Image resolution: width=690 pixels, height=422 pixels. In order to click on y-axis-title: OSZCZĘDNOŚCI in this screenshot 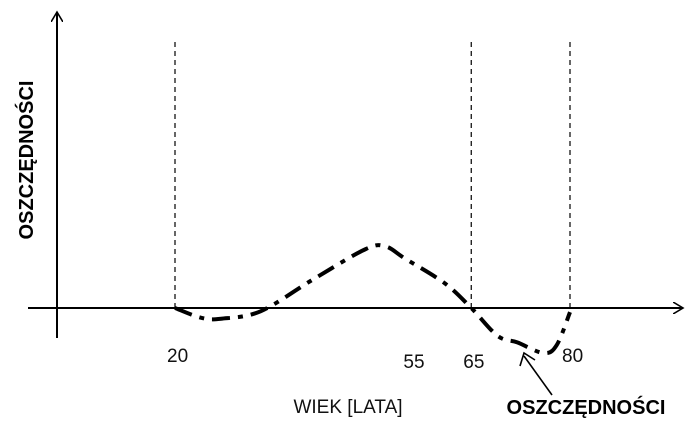, I will do `click(26, 160)`.